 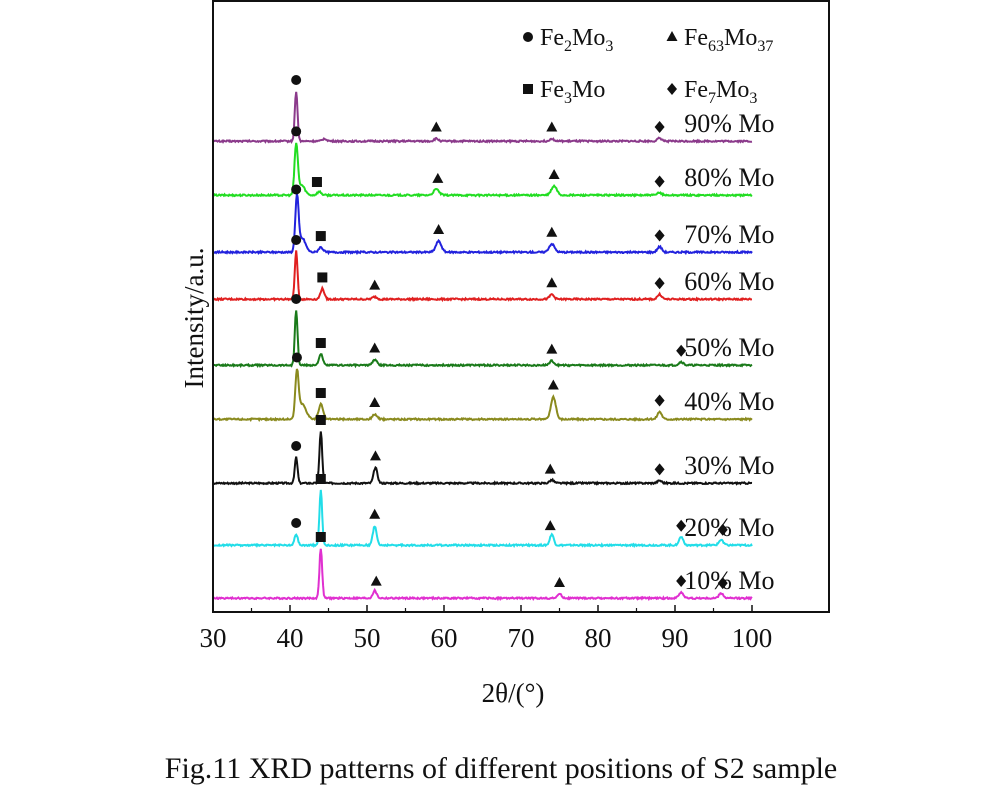 What do you see at coordinates (729, 527) in the screenshot?
I see `series-label: 20% Mo` at bounding box center [729, 527].